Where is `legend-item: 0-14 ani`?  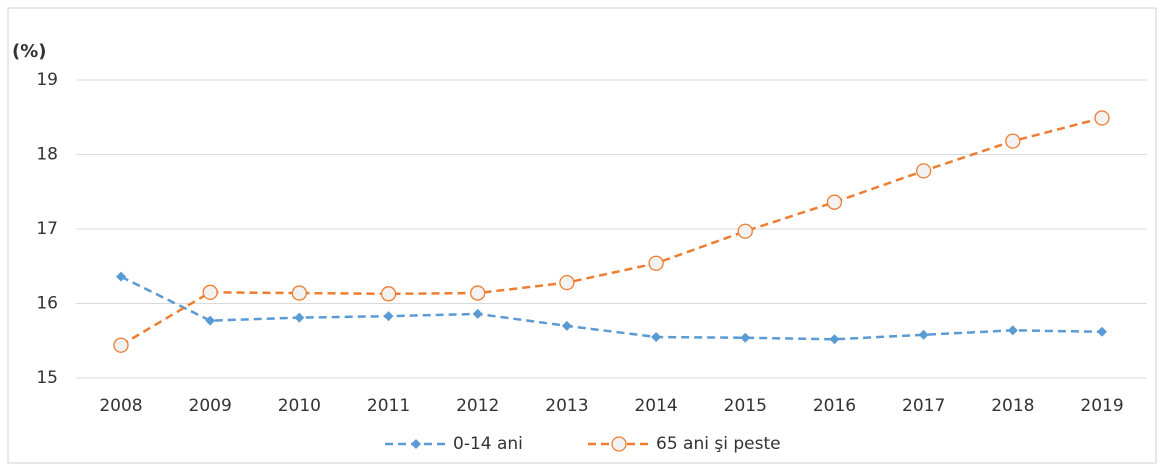
legend-item: 0-14 ani is located at coordinates (454, 444).